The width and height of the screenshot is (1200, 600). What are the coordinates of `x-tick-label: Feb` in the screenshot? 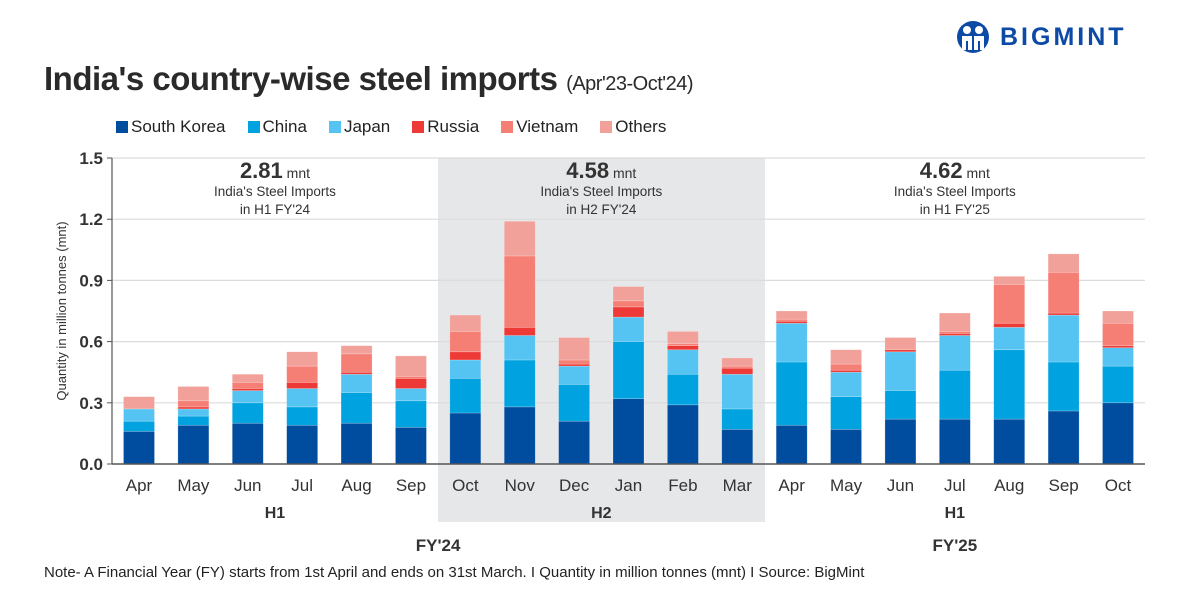 It's located at (682, 485).